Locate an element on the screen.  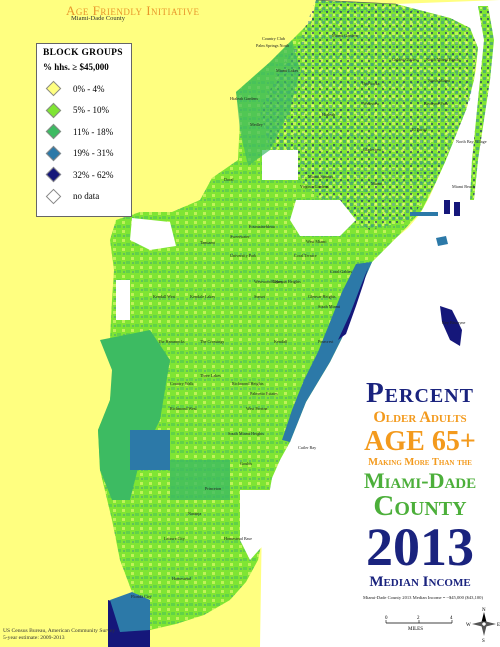
place-label: Palmetto Estates is located at coordinates (264, 393).